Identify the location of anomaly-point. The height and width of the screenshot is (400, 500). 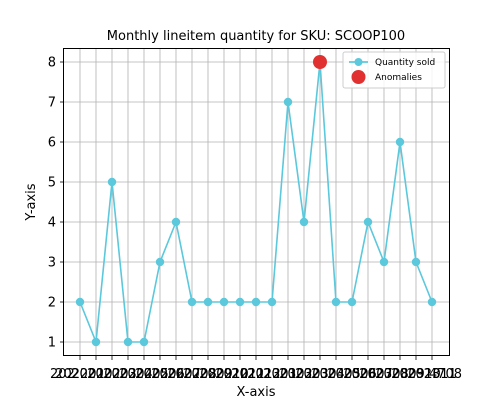
(320, 62).